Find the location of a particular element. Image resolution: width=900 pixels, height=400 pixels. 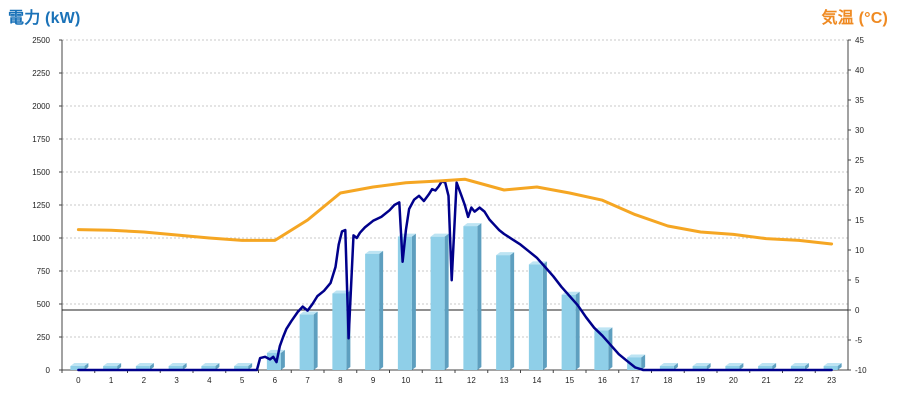

x-tick-label: 11 is located at coordinates (438, 380).